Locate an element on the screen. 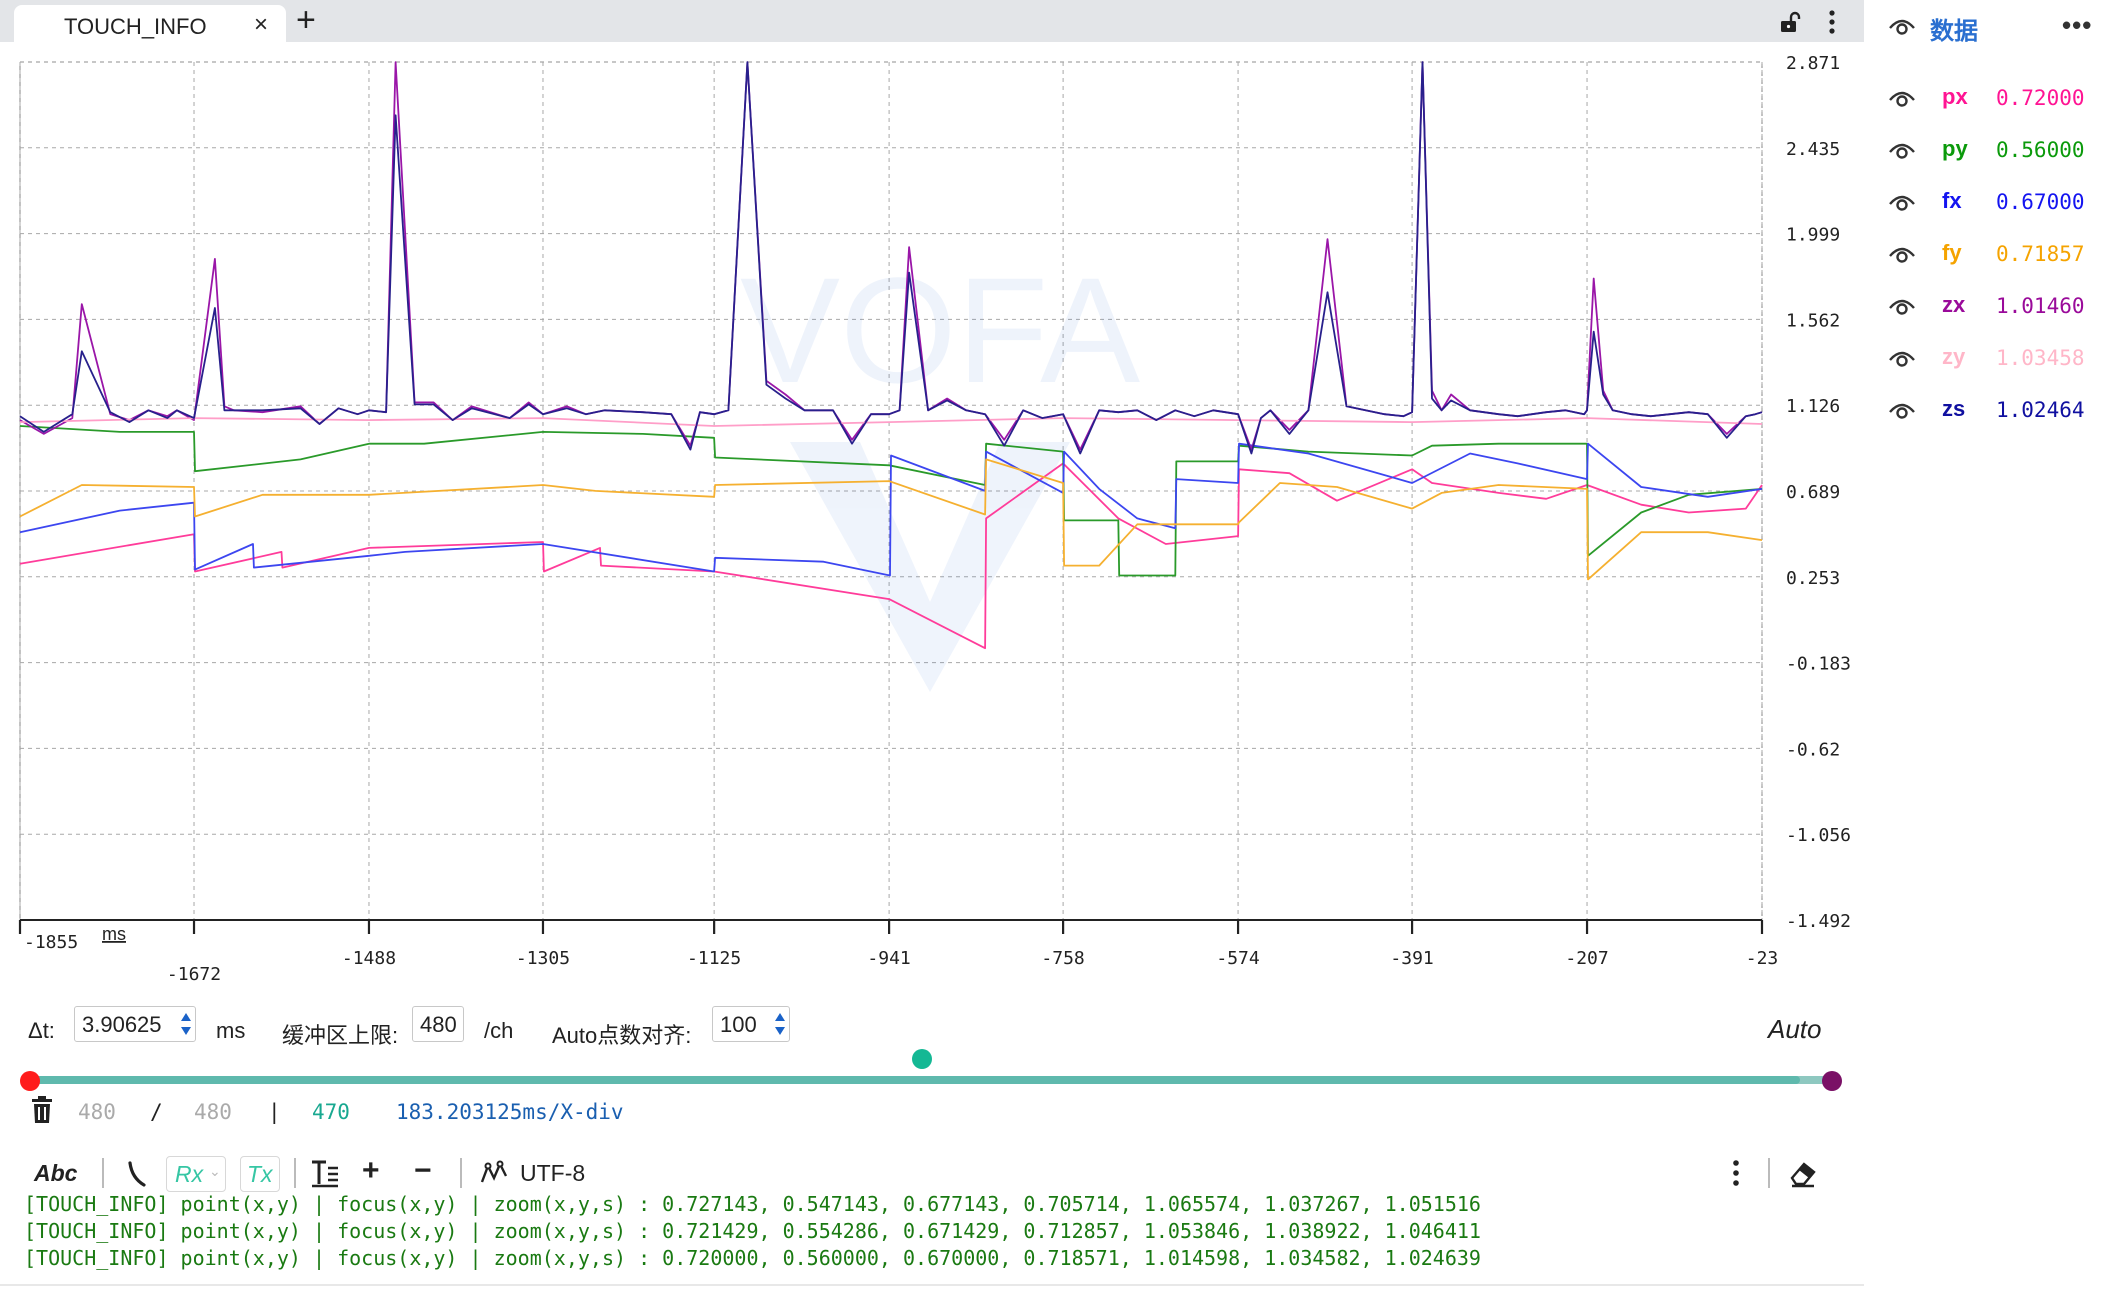 Image resolution: width=2110 pixels, height=1296 pixels. add-tab-icon: + is located at coordinates (306, 20).